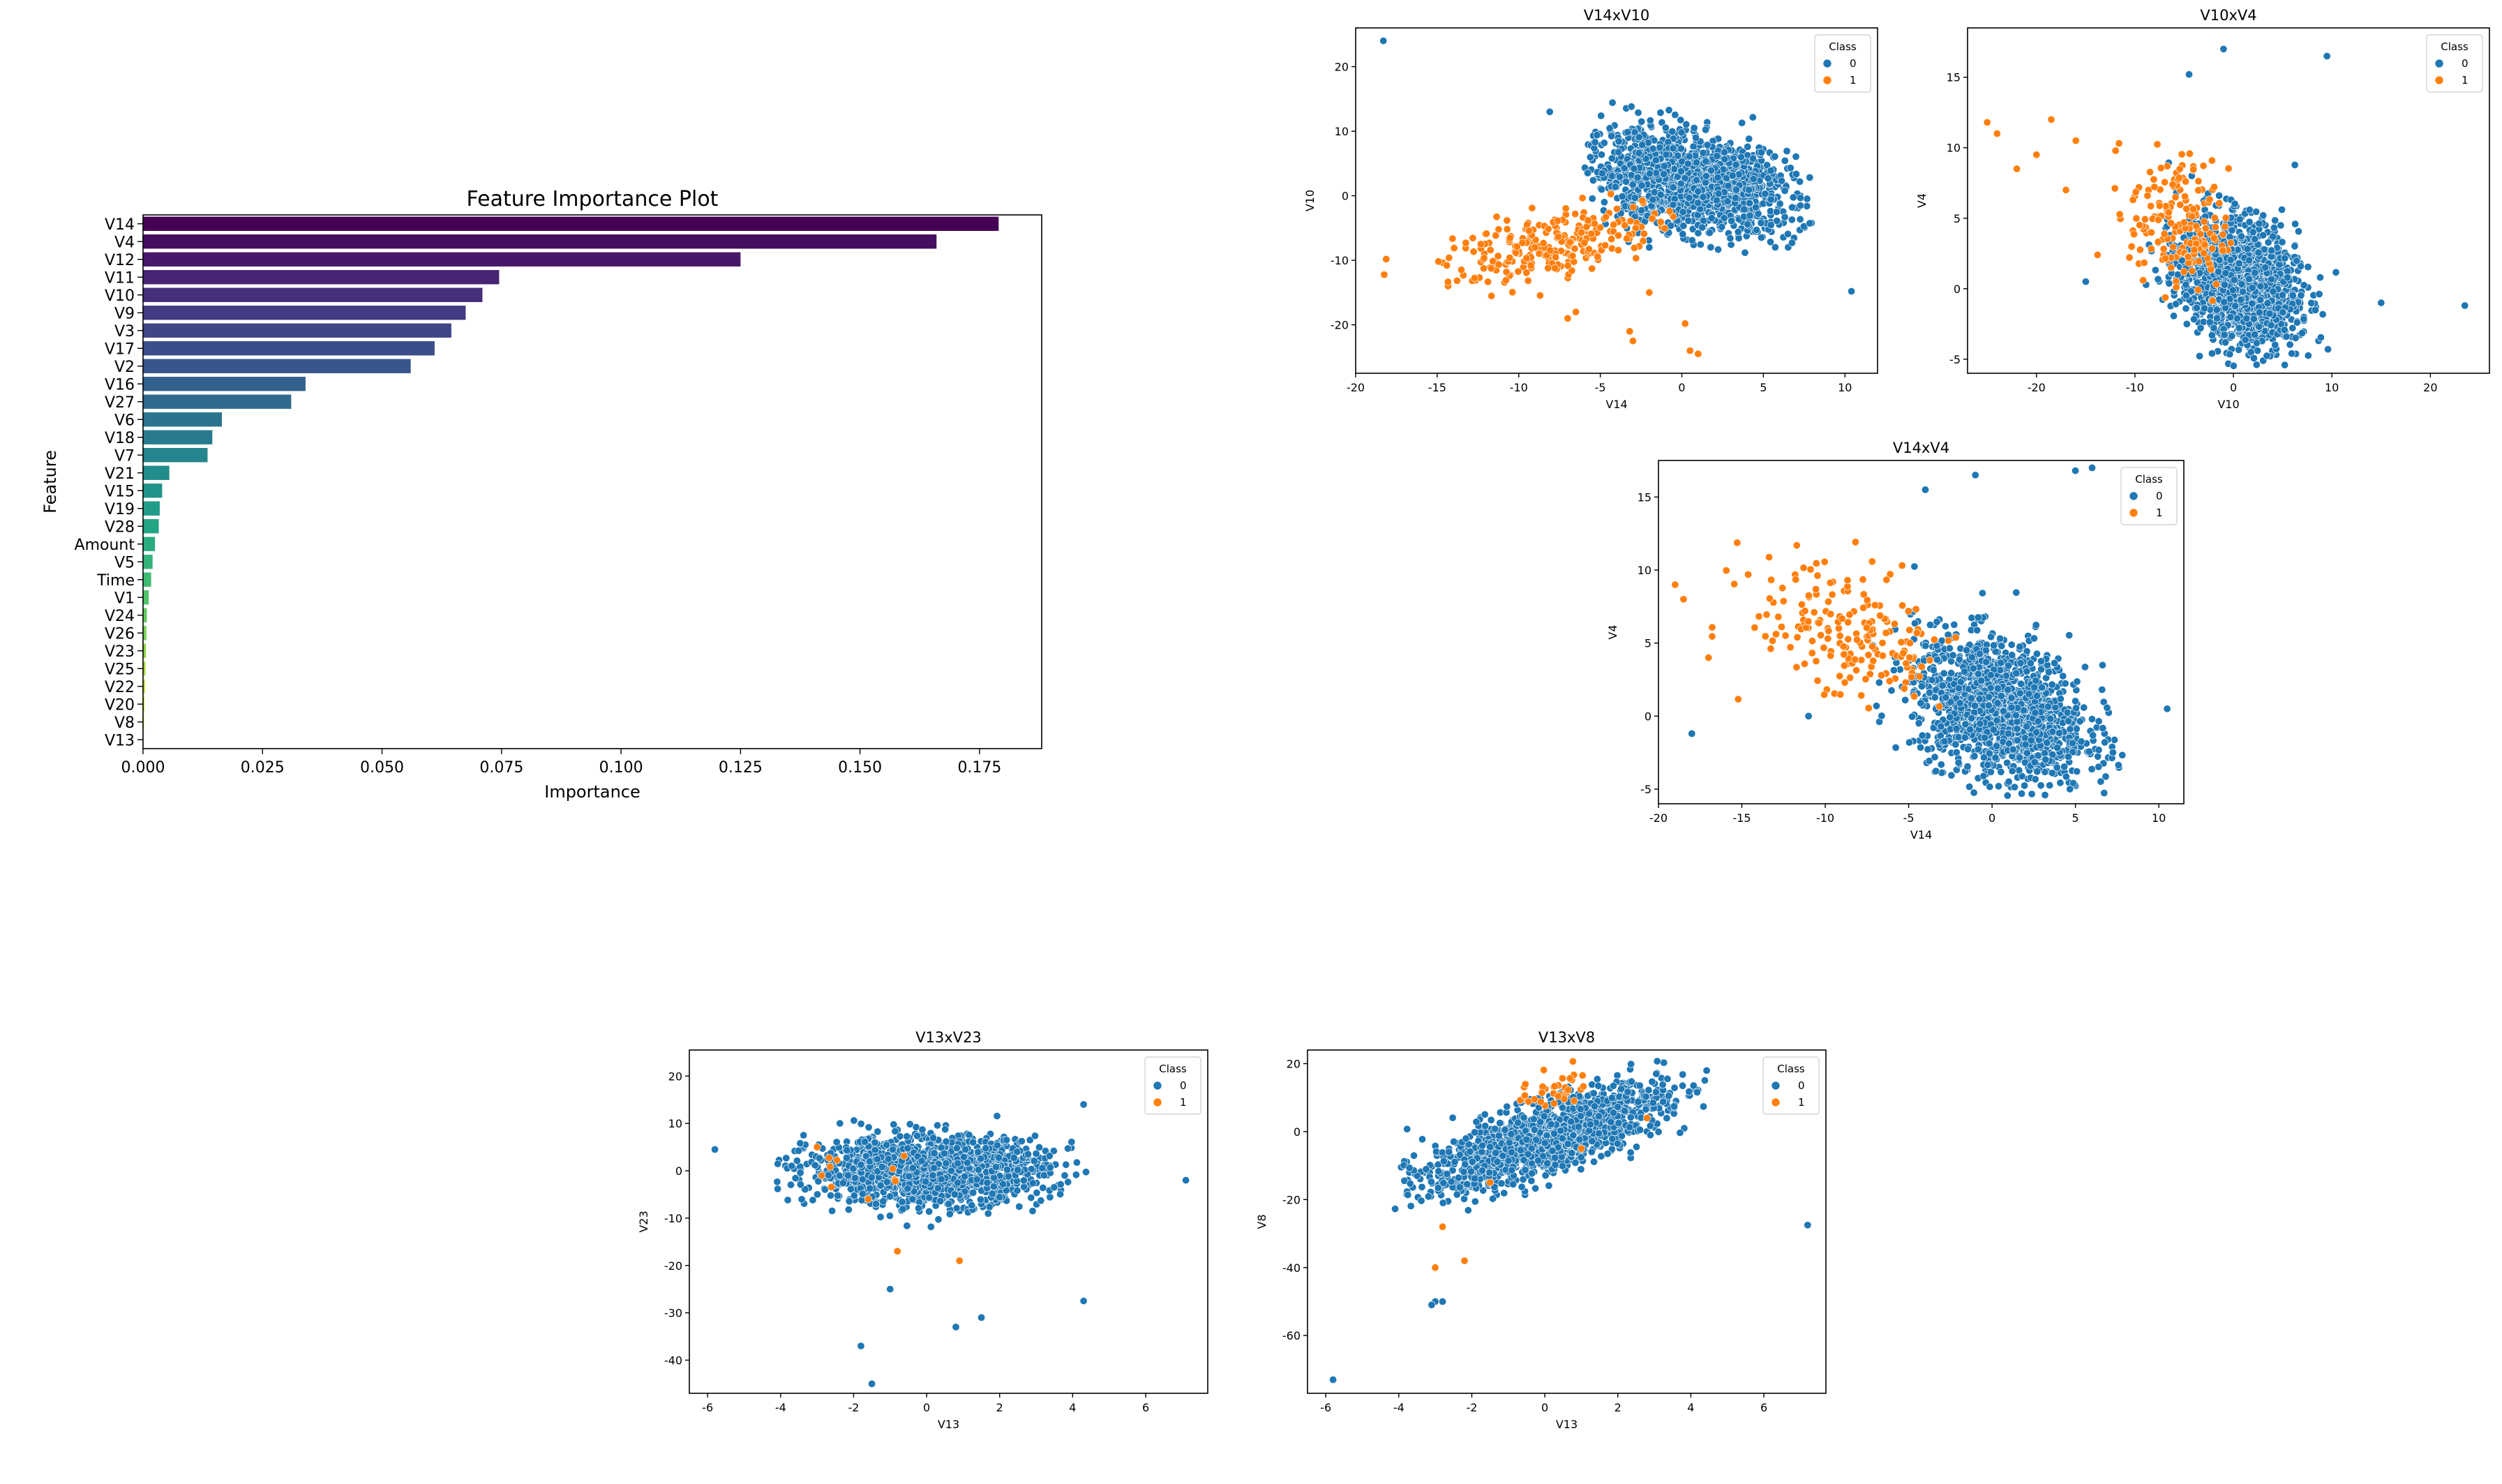 This screenshot has height=1484, width=2502. What do you see at coordinates (120, 385) in the screenshot?
I see `y-tick-label: V16` at bounding box center [120, 385].